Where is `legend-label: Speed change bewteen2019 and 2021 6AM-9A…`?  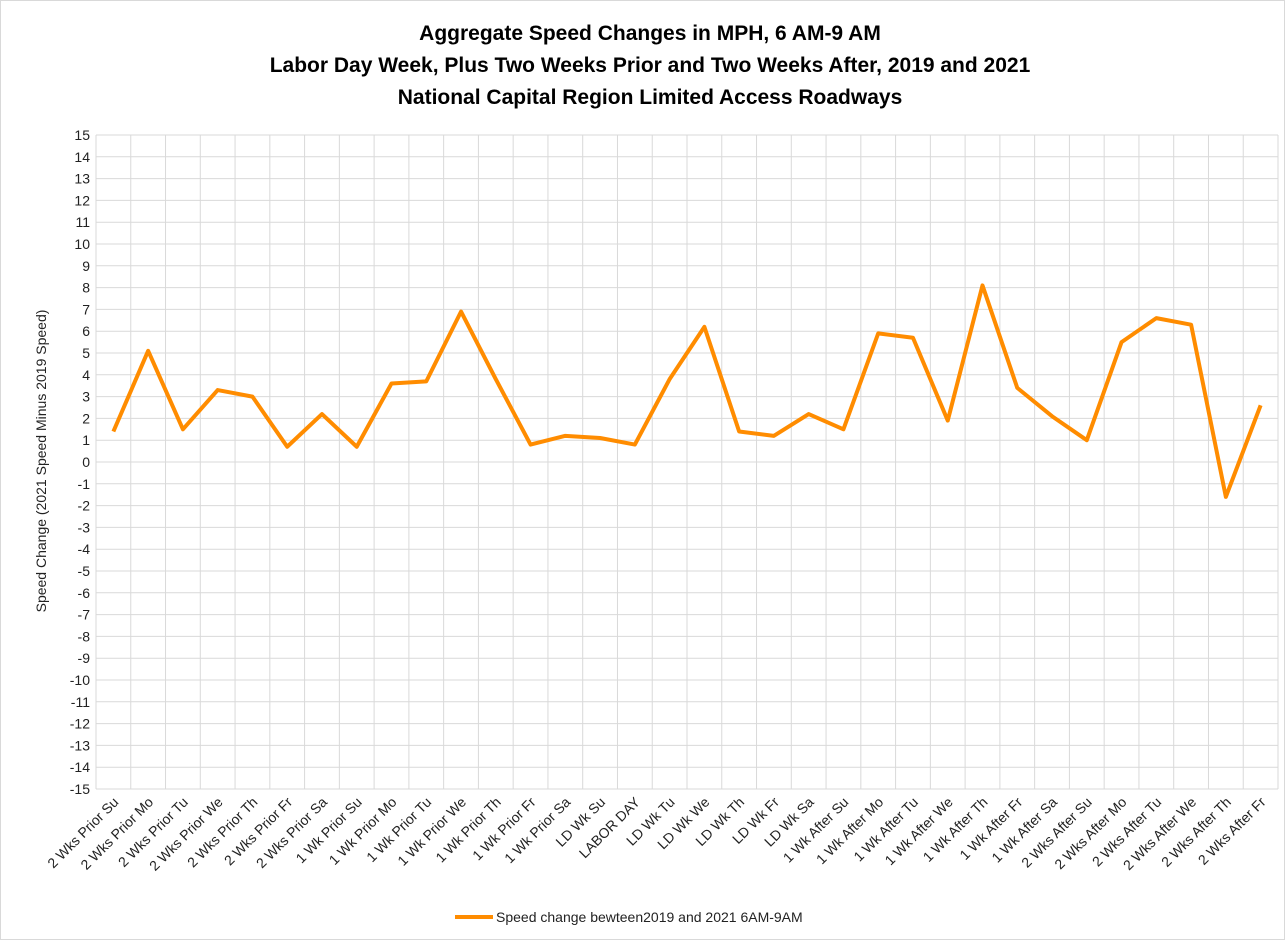 legend-label: Speed change bewteen2019 and 2021 6AM-9A… is located at coordinates (649, 917).